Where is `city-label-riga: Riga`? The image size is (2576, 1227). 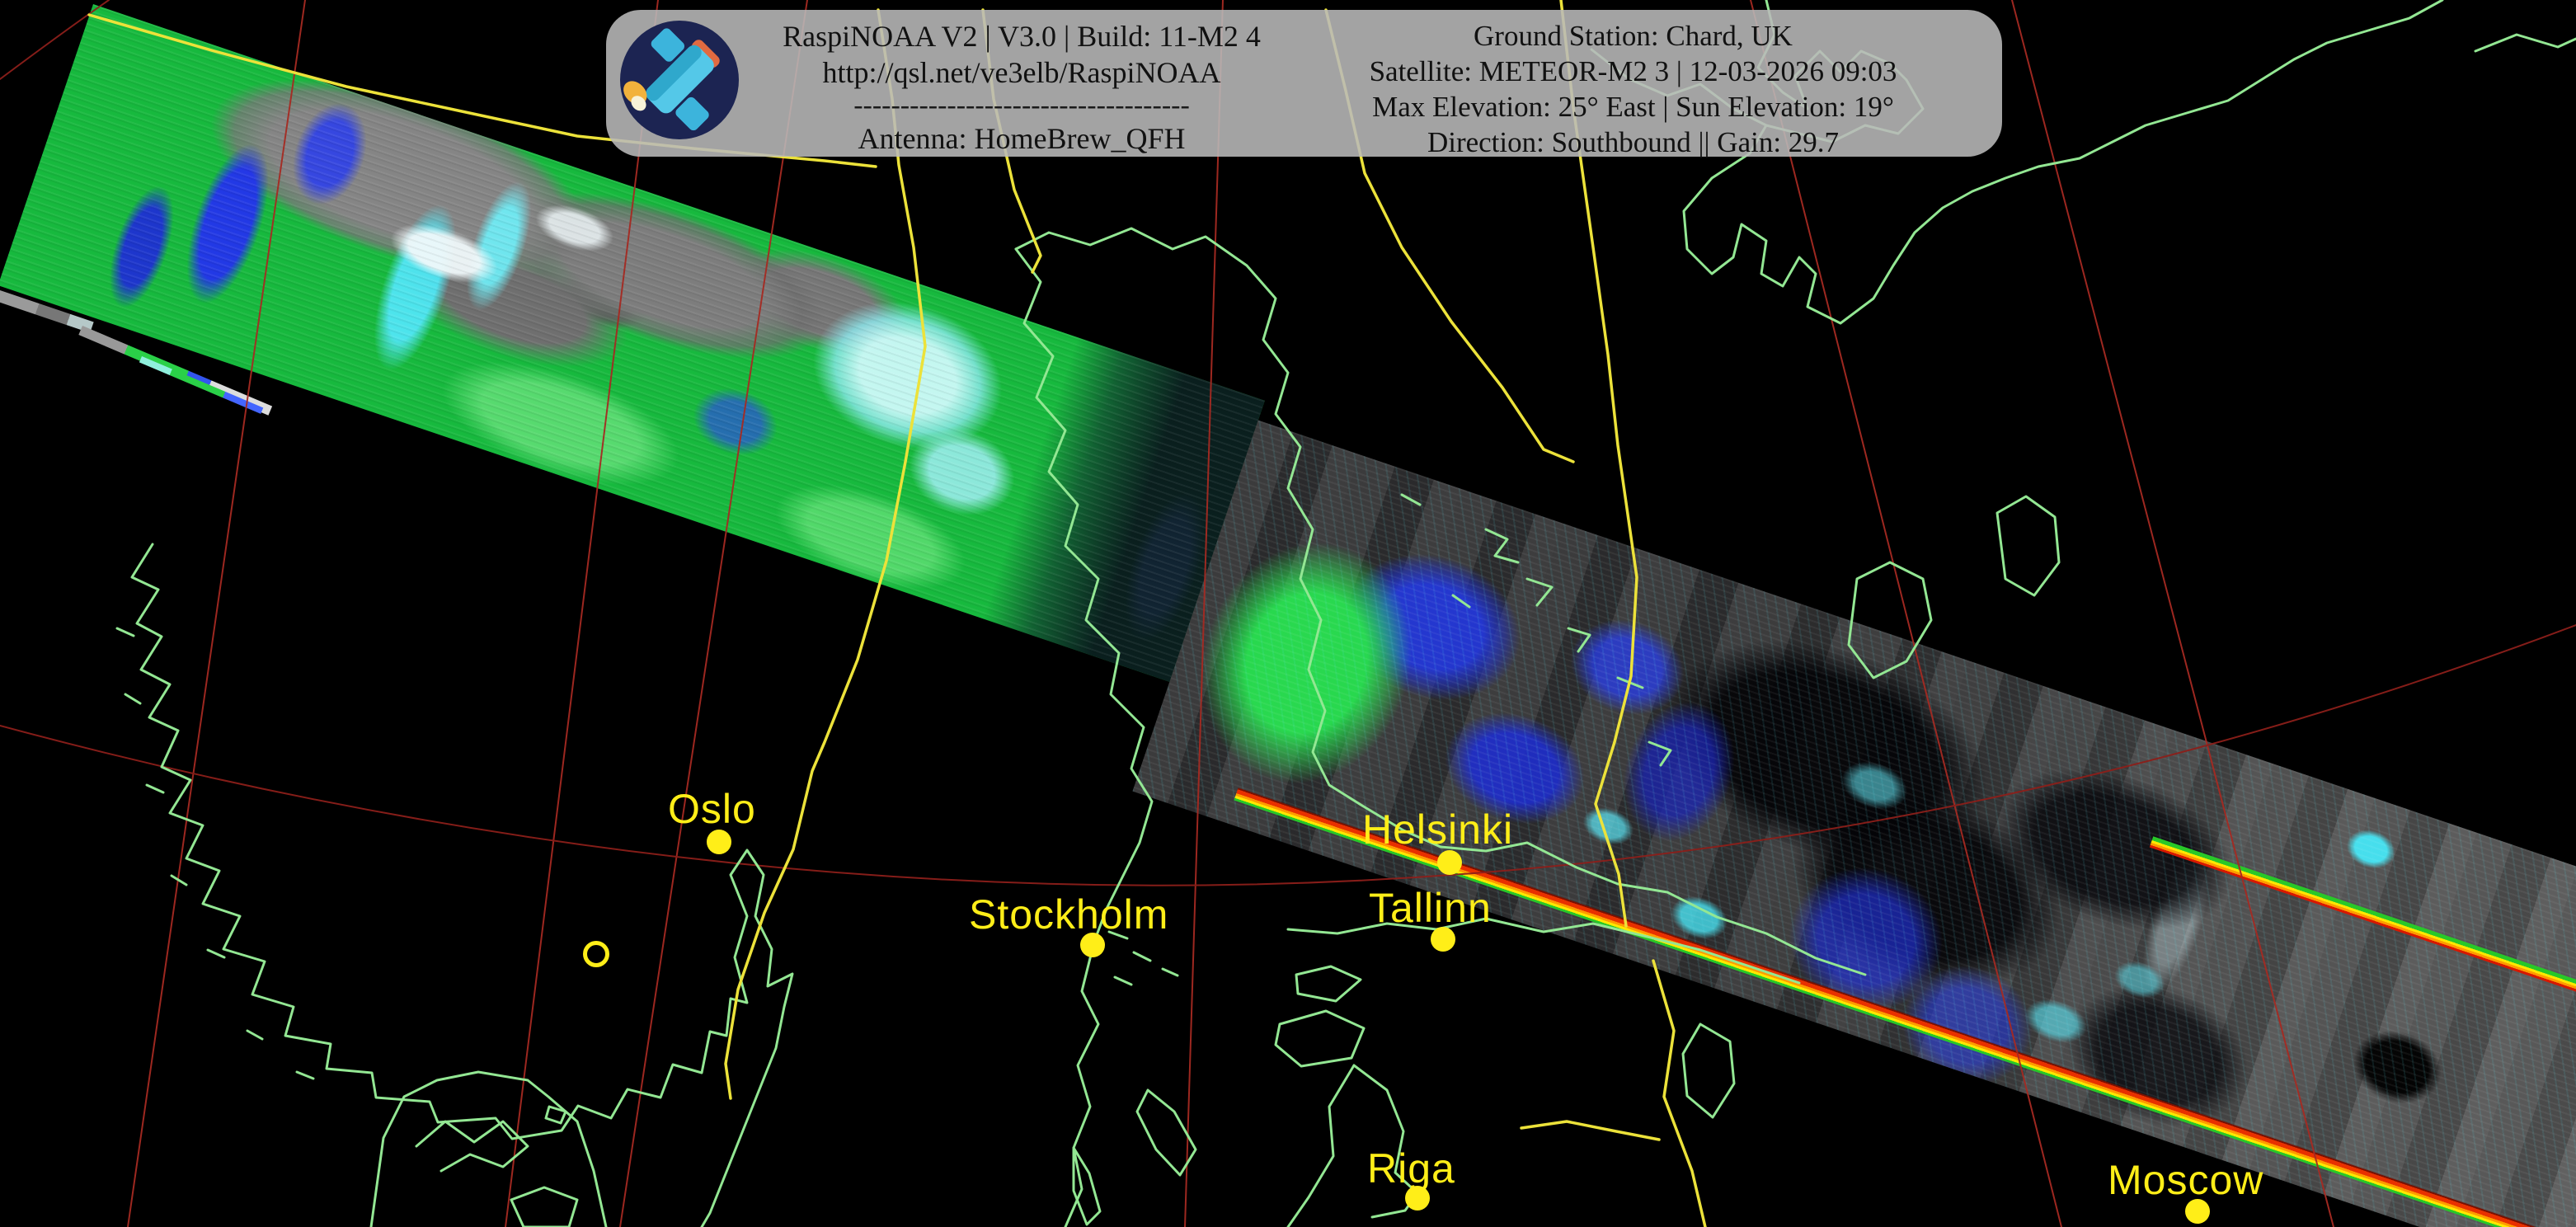 city-label-riga: Riga is located at coordinates (1411, 1168).